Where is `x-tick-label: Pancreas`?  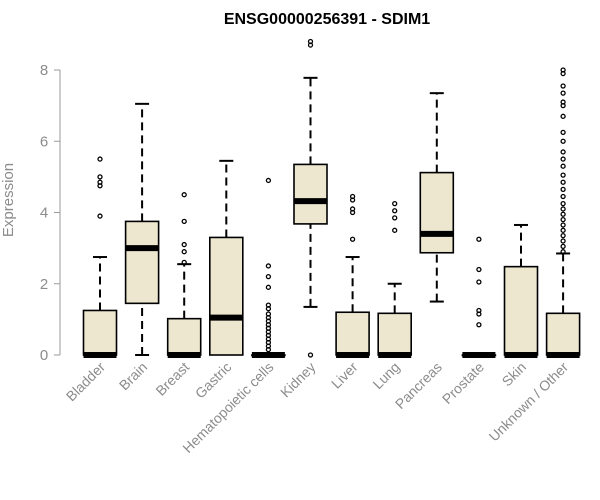 x-tick-label: Pancreas is located at coordinates (418, 385).